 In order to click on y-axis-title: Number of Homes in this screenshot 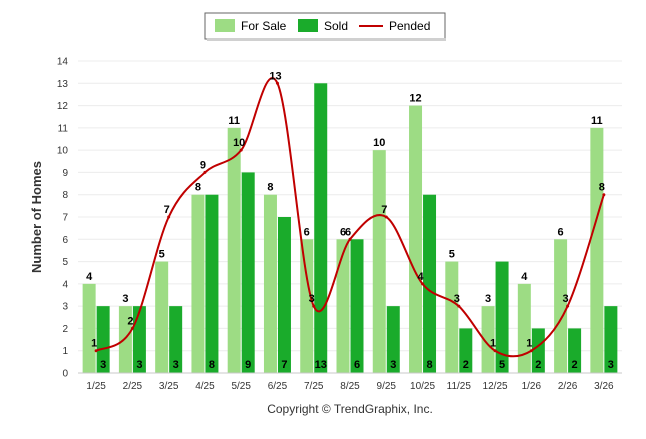, I will do `click(36, 217)`.